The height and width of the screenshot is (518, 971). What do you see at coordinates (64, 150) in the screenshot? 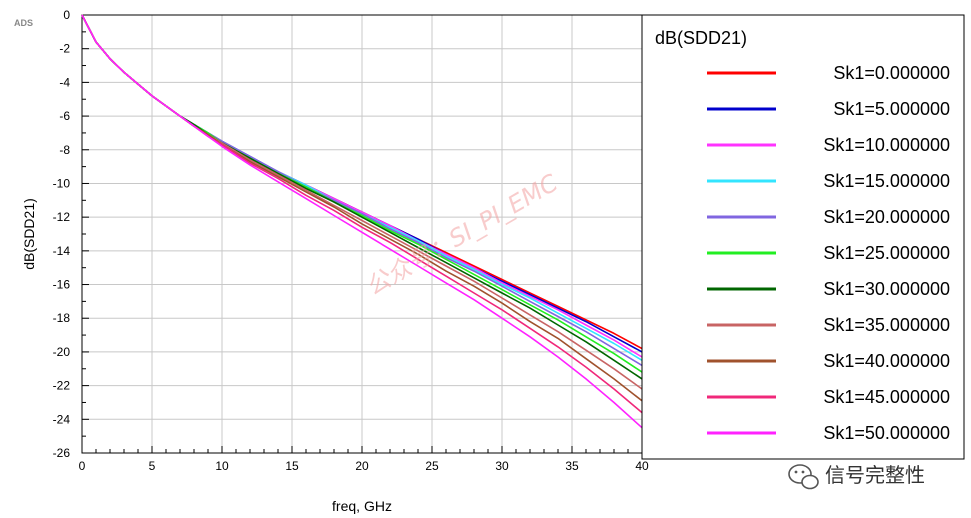
I see `y-tick-label: -8` at bounding box center [64, 150].